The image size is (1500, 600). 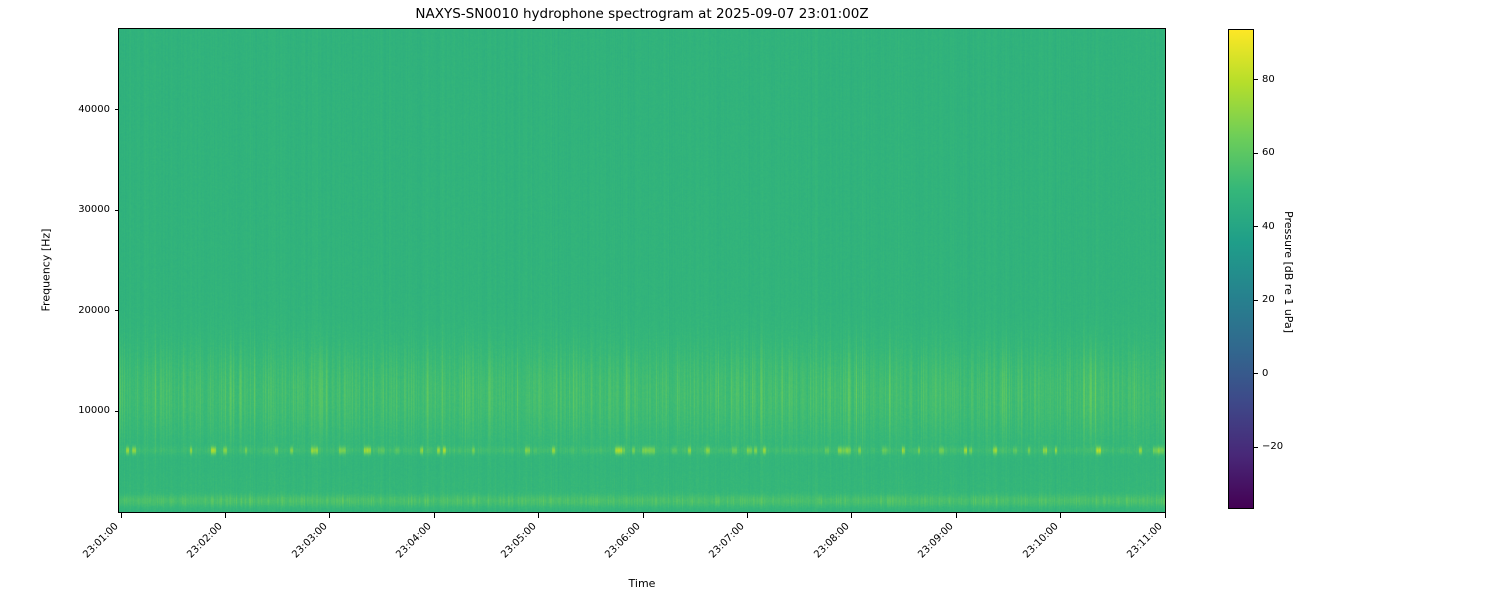 I want to click on colorbar-tick-label: 80, so click(x=1268, y=79).